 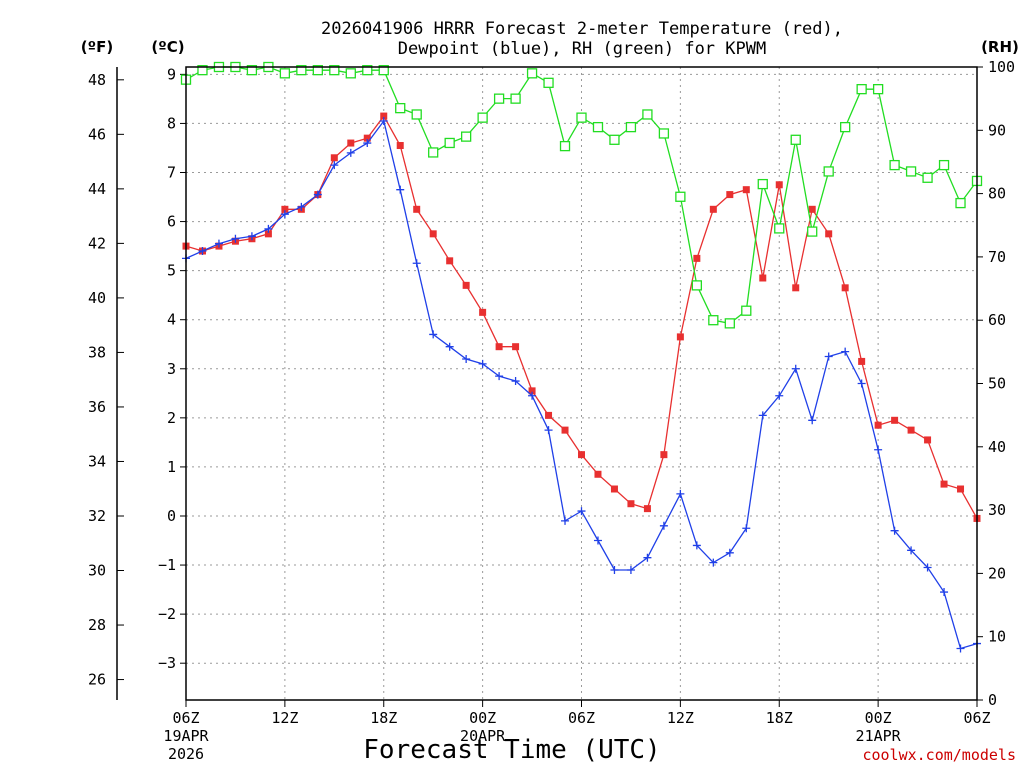 What do you see at coordinates (97, 298) in the screenshot?
I see `fahrenheit-tick-label: 40` at bounding box center [97, 298].